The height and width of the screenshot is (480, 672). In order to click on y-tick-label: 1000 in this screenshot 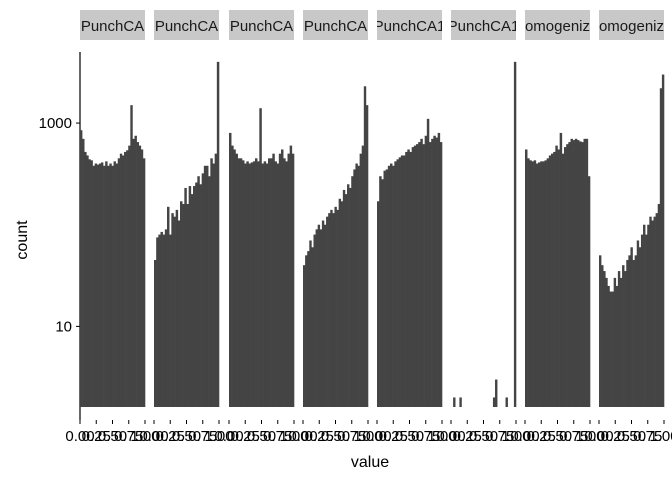, I will do `click(55, 123)`.